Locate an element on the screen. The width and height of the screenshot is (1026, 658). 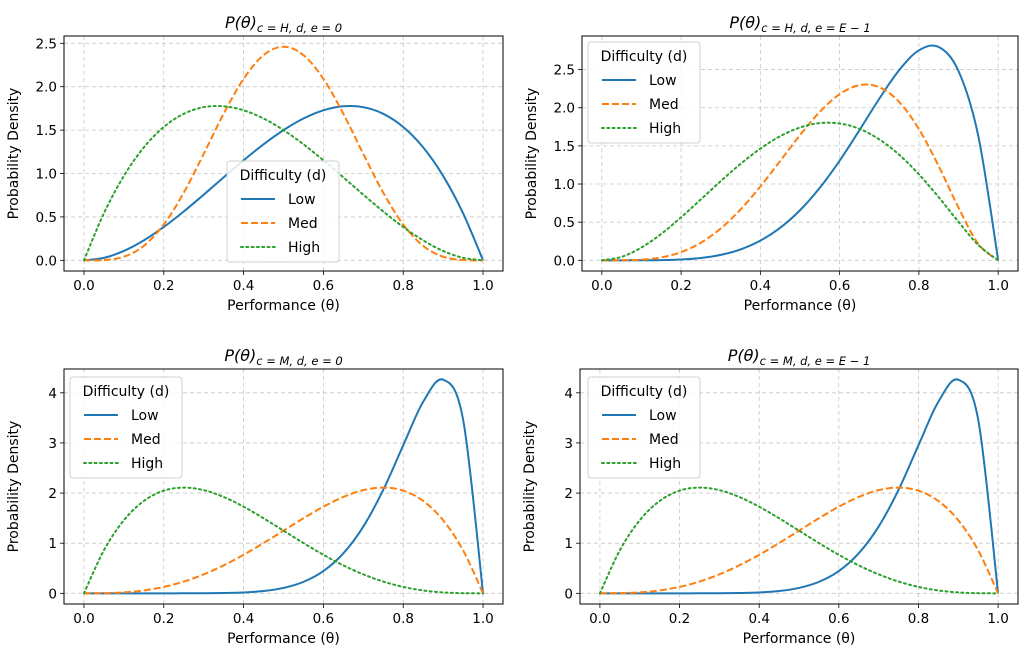
title-subscript: c = M, d, e = 0 is located at coordinates (299, 361).